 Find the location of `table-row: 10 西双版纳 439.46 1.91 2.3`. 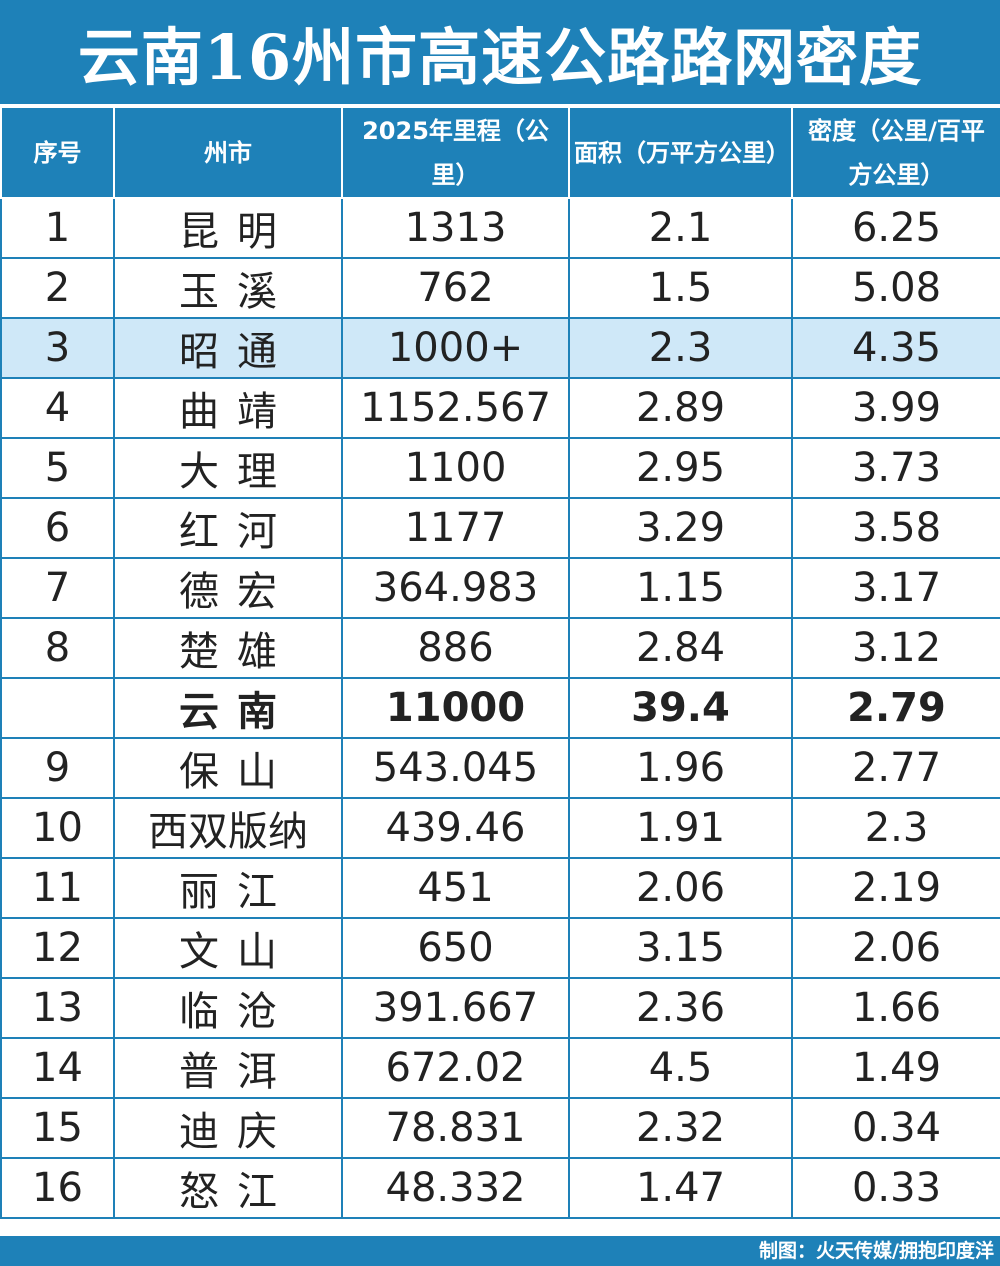

table-row: 10 西双版纳 439.46 1.91 2.3 is located at coordinates (500, 828).